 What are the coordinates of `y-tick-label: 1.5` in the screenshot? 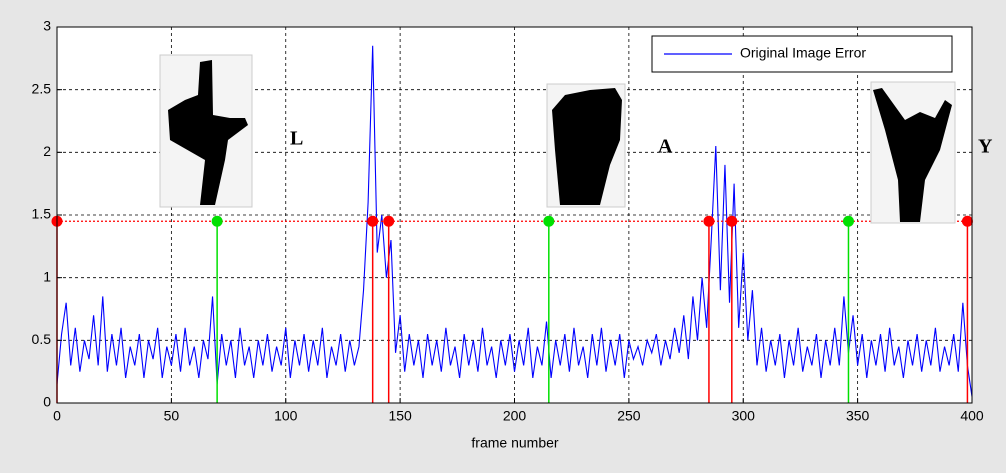 It's located at (42, 214).